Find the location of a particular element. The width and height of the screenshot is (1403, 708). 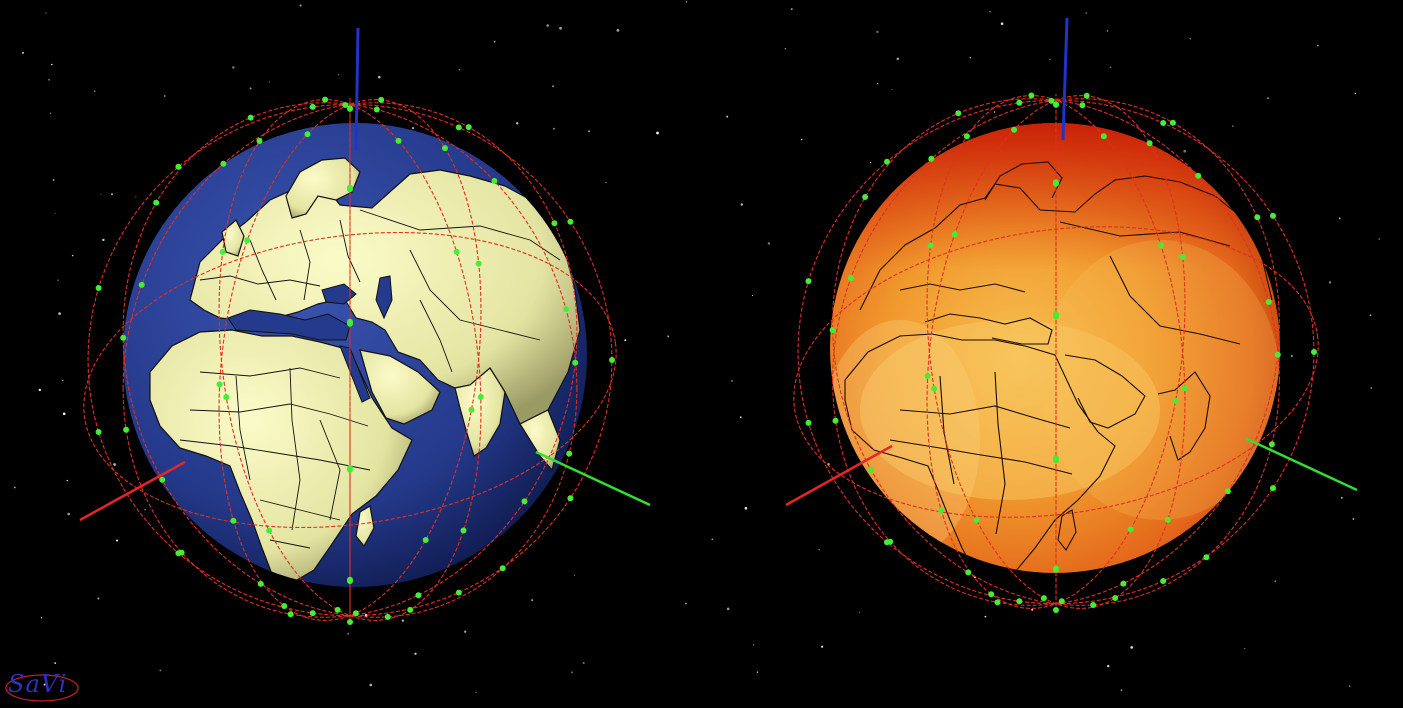

savi-logo: SaVi is located at coordinates (38, 684).